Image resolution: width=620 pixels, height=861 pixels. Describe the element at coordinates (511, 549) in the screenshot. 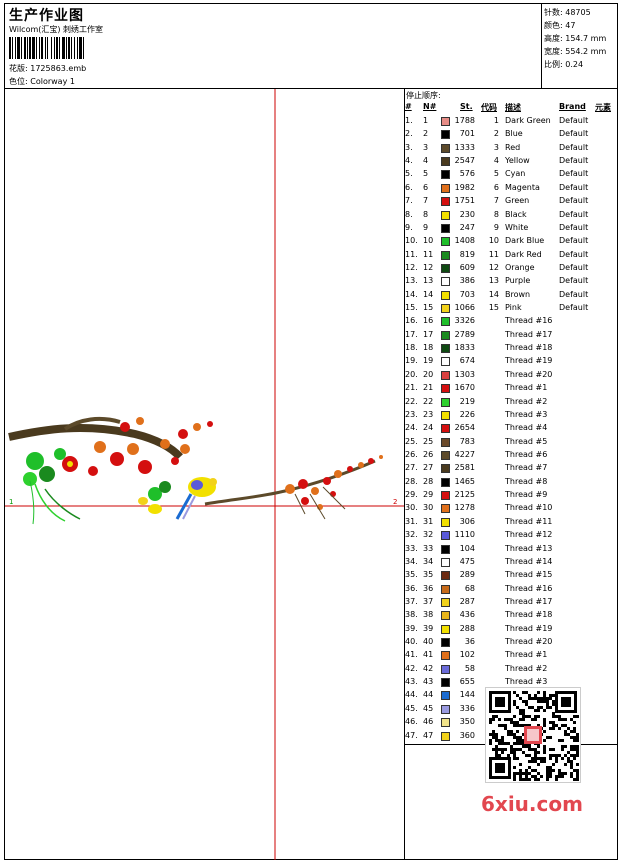

I see `table-row: 33. 33 104 Thread #13` at that location.